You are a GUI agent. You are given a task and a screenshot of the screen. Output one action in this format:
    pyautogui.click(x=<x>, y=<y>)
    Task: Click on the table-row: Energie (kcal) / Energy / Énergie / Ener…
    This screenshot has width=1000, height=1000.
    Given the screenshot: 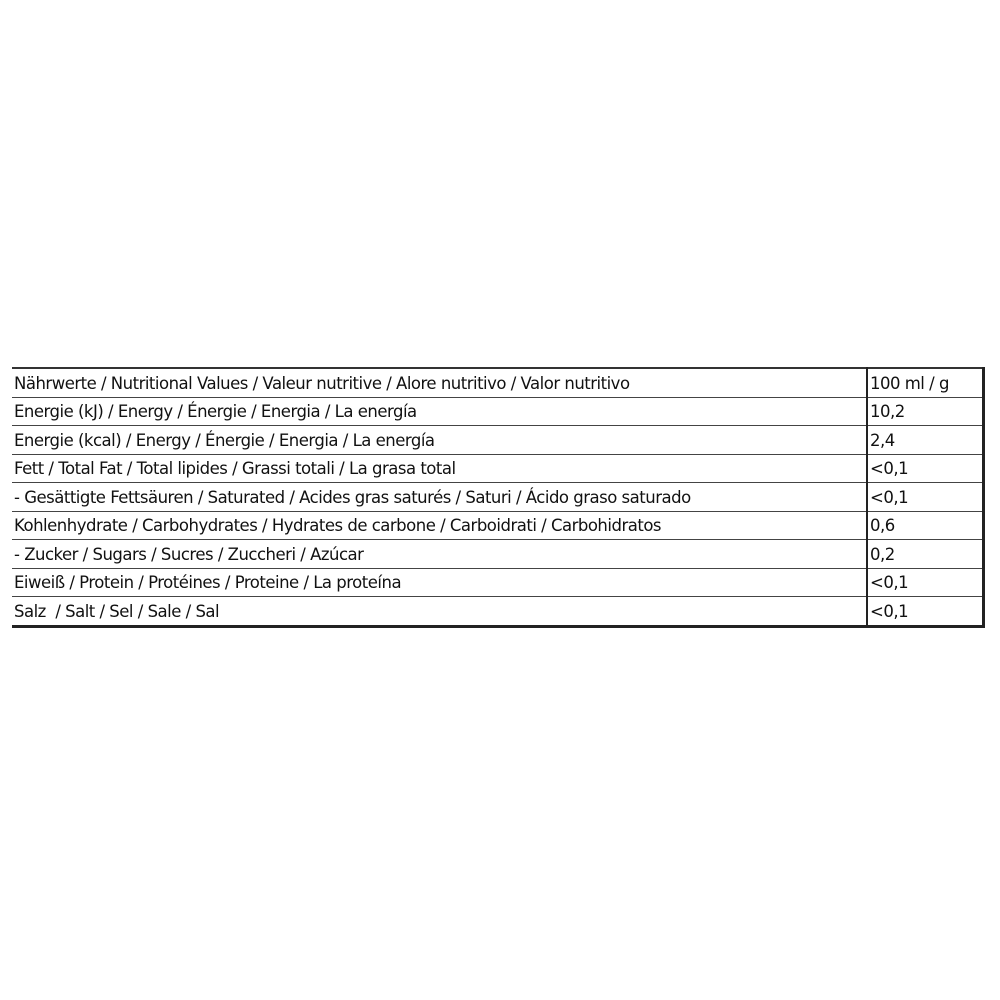 What is the action you would take?
    pyautogui.click(x=498, y=440)
    